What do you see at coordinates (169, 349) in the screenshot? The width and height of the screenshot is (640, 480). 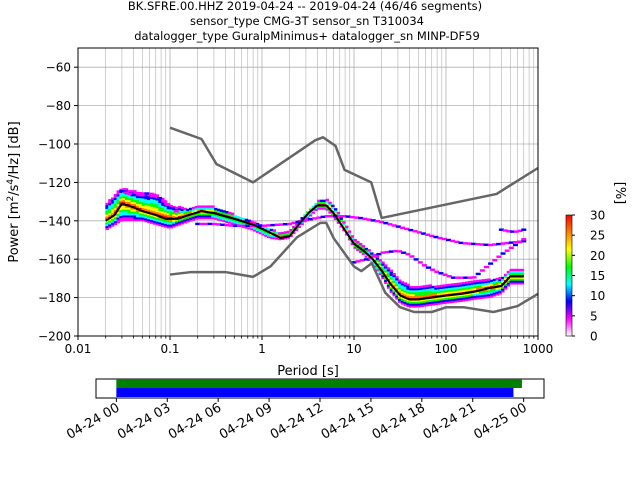 I see `x-tick-label: 0.1` at bounding box center [169, 349].